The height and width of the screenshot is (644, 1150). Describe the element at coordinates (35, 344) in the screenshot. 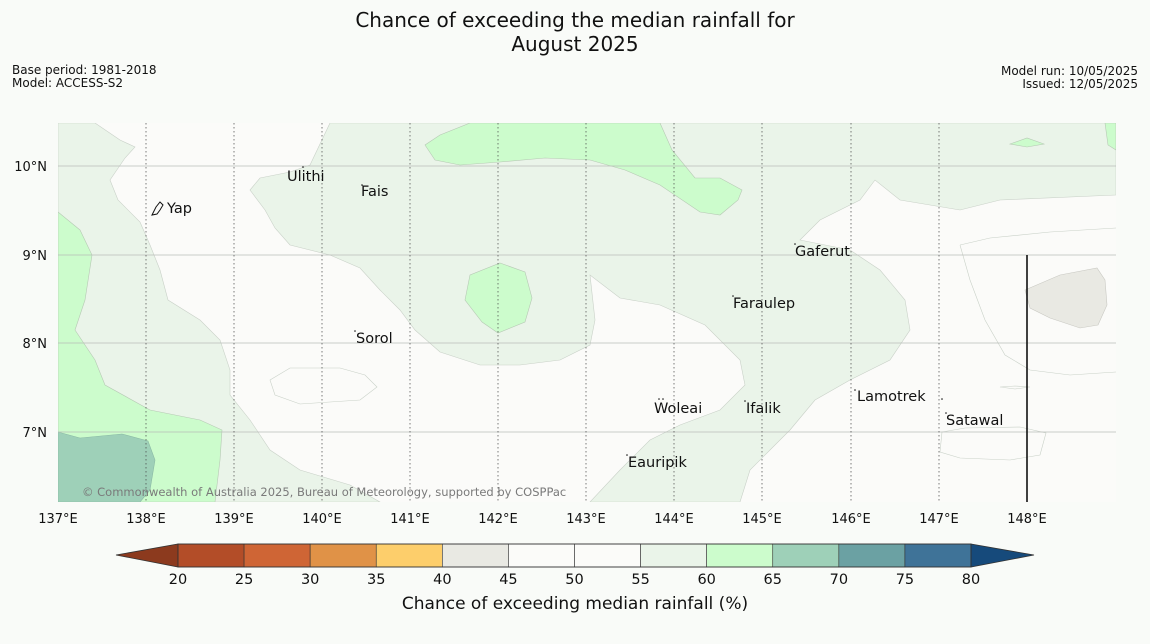

I see `lat-label-8n: 8°N` at that location.